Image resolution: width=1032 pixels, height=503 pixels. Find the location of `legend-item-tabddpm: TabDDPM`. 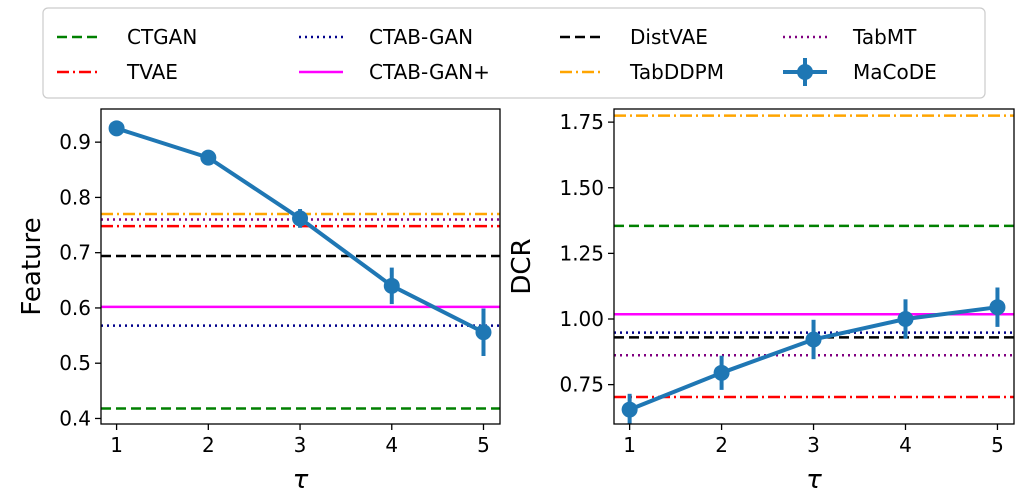

legend-item-tabddpm: TabDDPM is located at coordinates (642, 72).